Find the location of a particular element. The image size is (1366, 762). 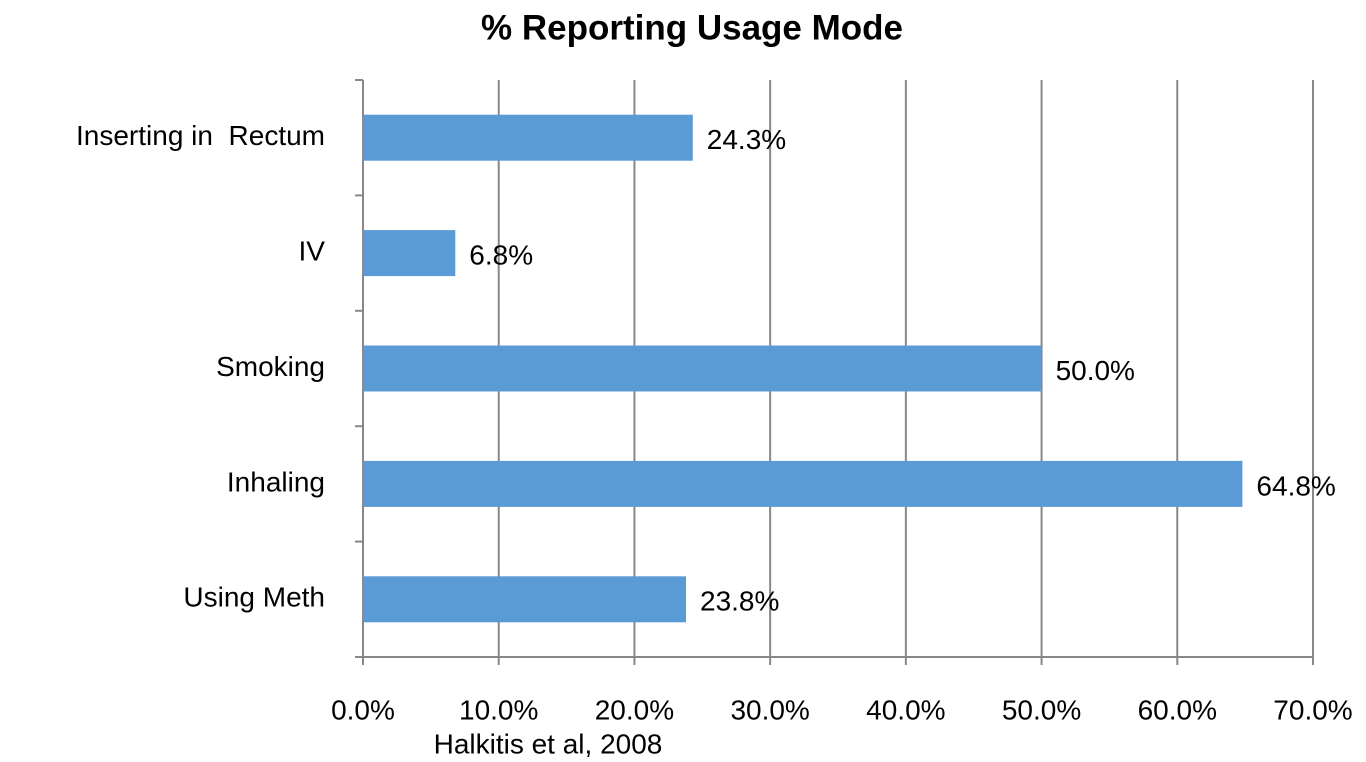

x-tick-label: 0.0% is located at coordinates (363, 709).